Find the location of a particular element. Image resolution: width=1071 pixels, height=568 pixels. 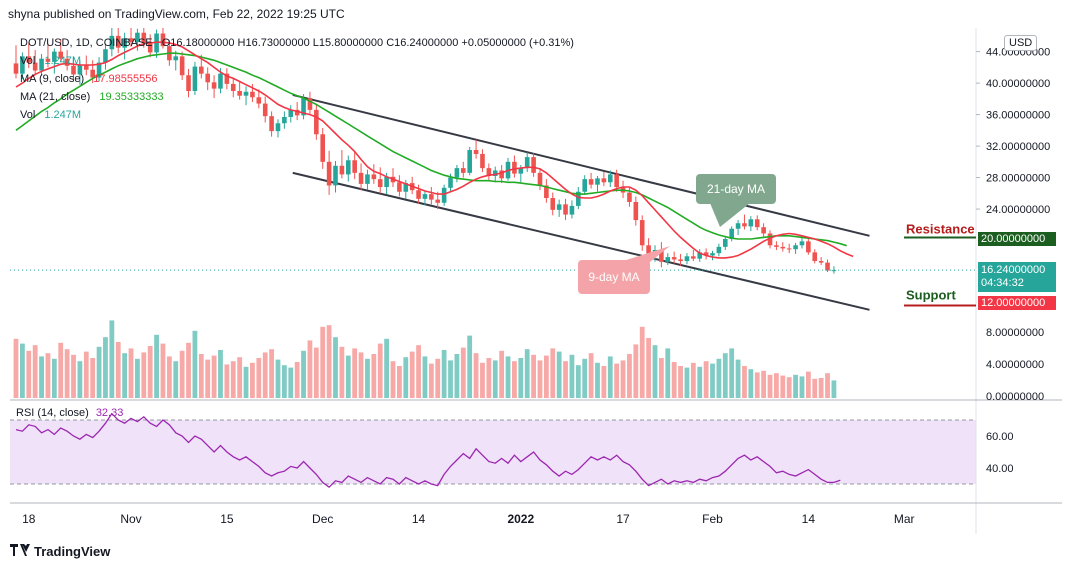

tradingview-logo: TradingView is located at coordinates (60, 551).